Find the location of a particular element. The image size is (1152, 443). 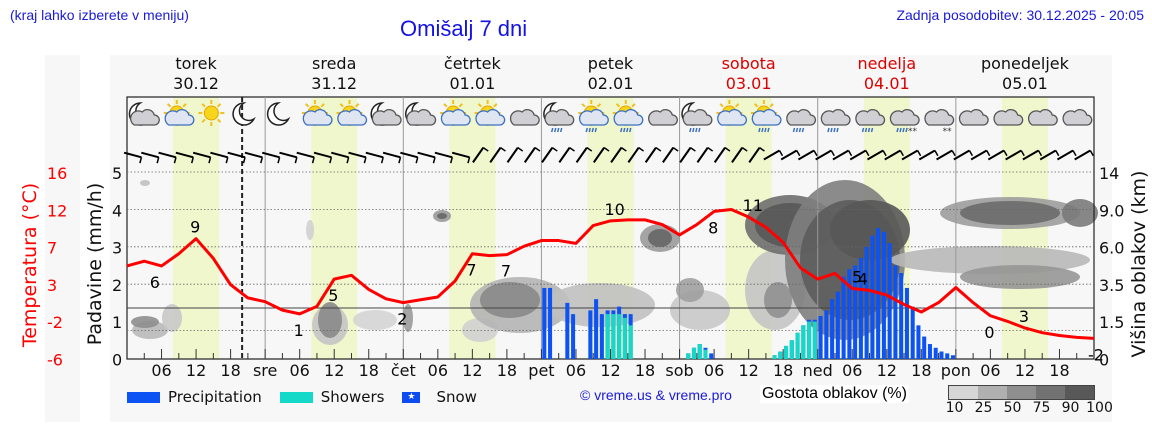

temperature-label: 0 is located at coordinates (989, 332).